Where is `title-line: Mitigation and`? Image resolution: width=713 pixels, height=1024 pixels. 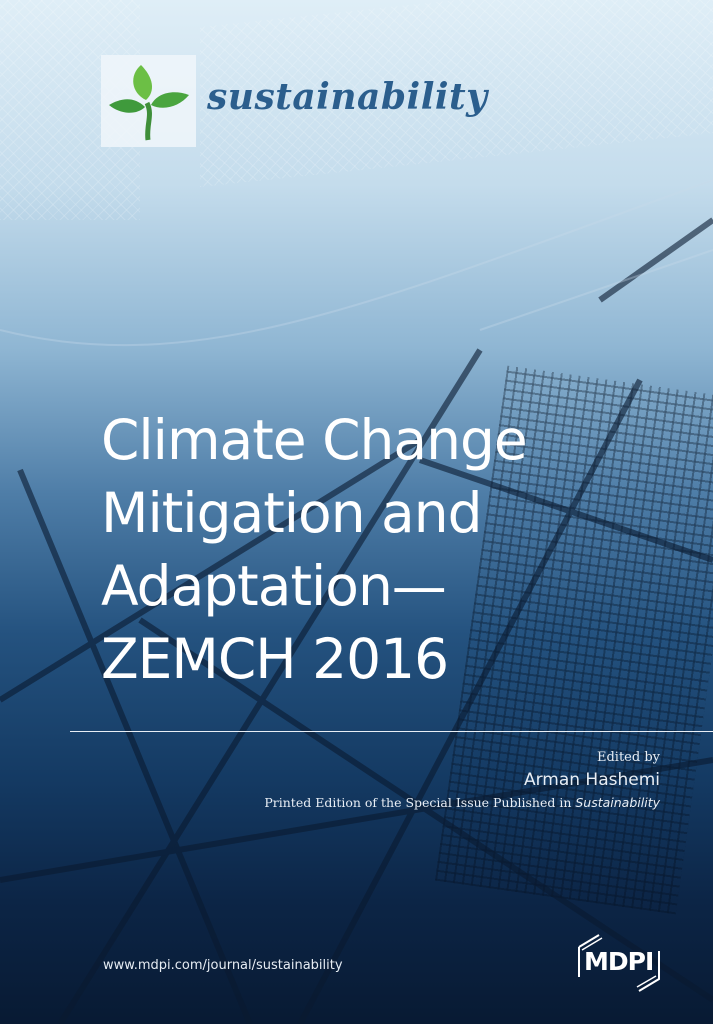 title-line: Mitigation and is located at coordinates (292, 513).